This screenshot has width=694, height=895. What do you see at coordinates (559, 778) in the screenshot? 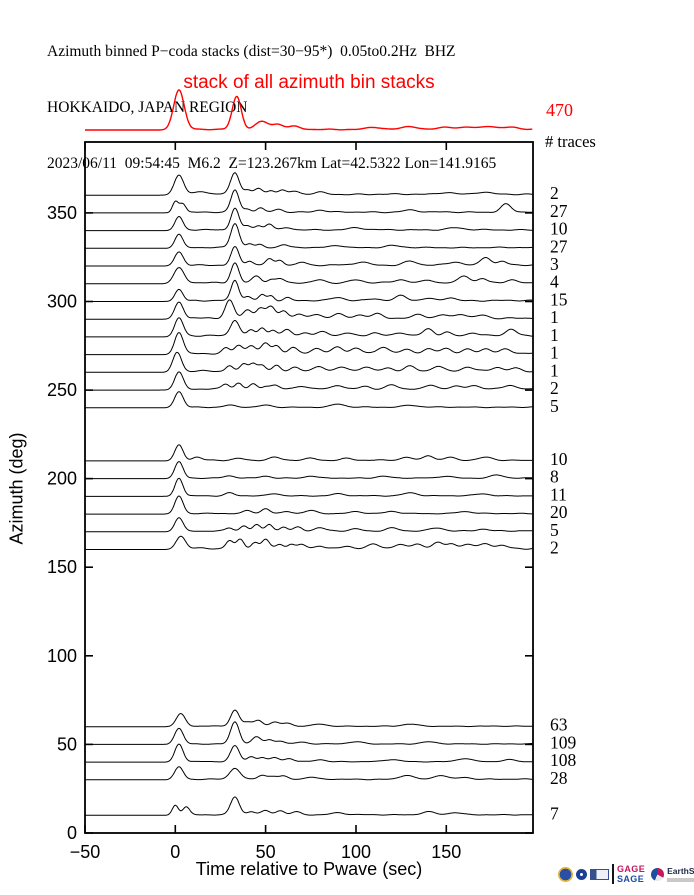
I see `trace-count: 28` at bounding box center [559, 778].